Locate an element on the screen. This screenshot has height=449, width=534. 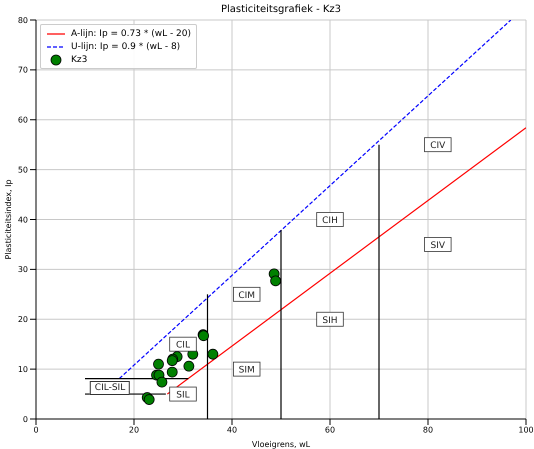
annotation: CIH is located at coordinates (330, 221).